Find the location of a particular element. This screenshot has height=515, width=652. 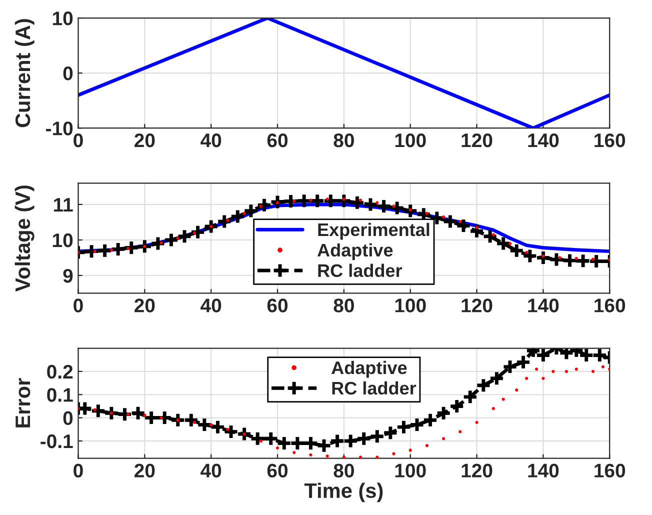

legend-label: Experimental is located at coordinates (374, 231).